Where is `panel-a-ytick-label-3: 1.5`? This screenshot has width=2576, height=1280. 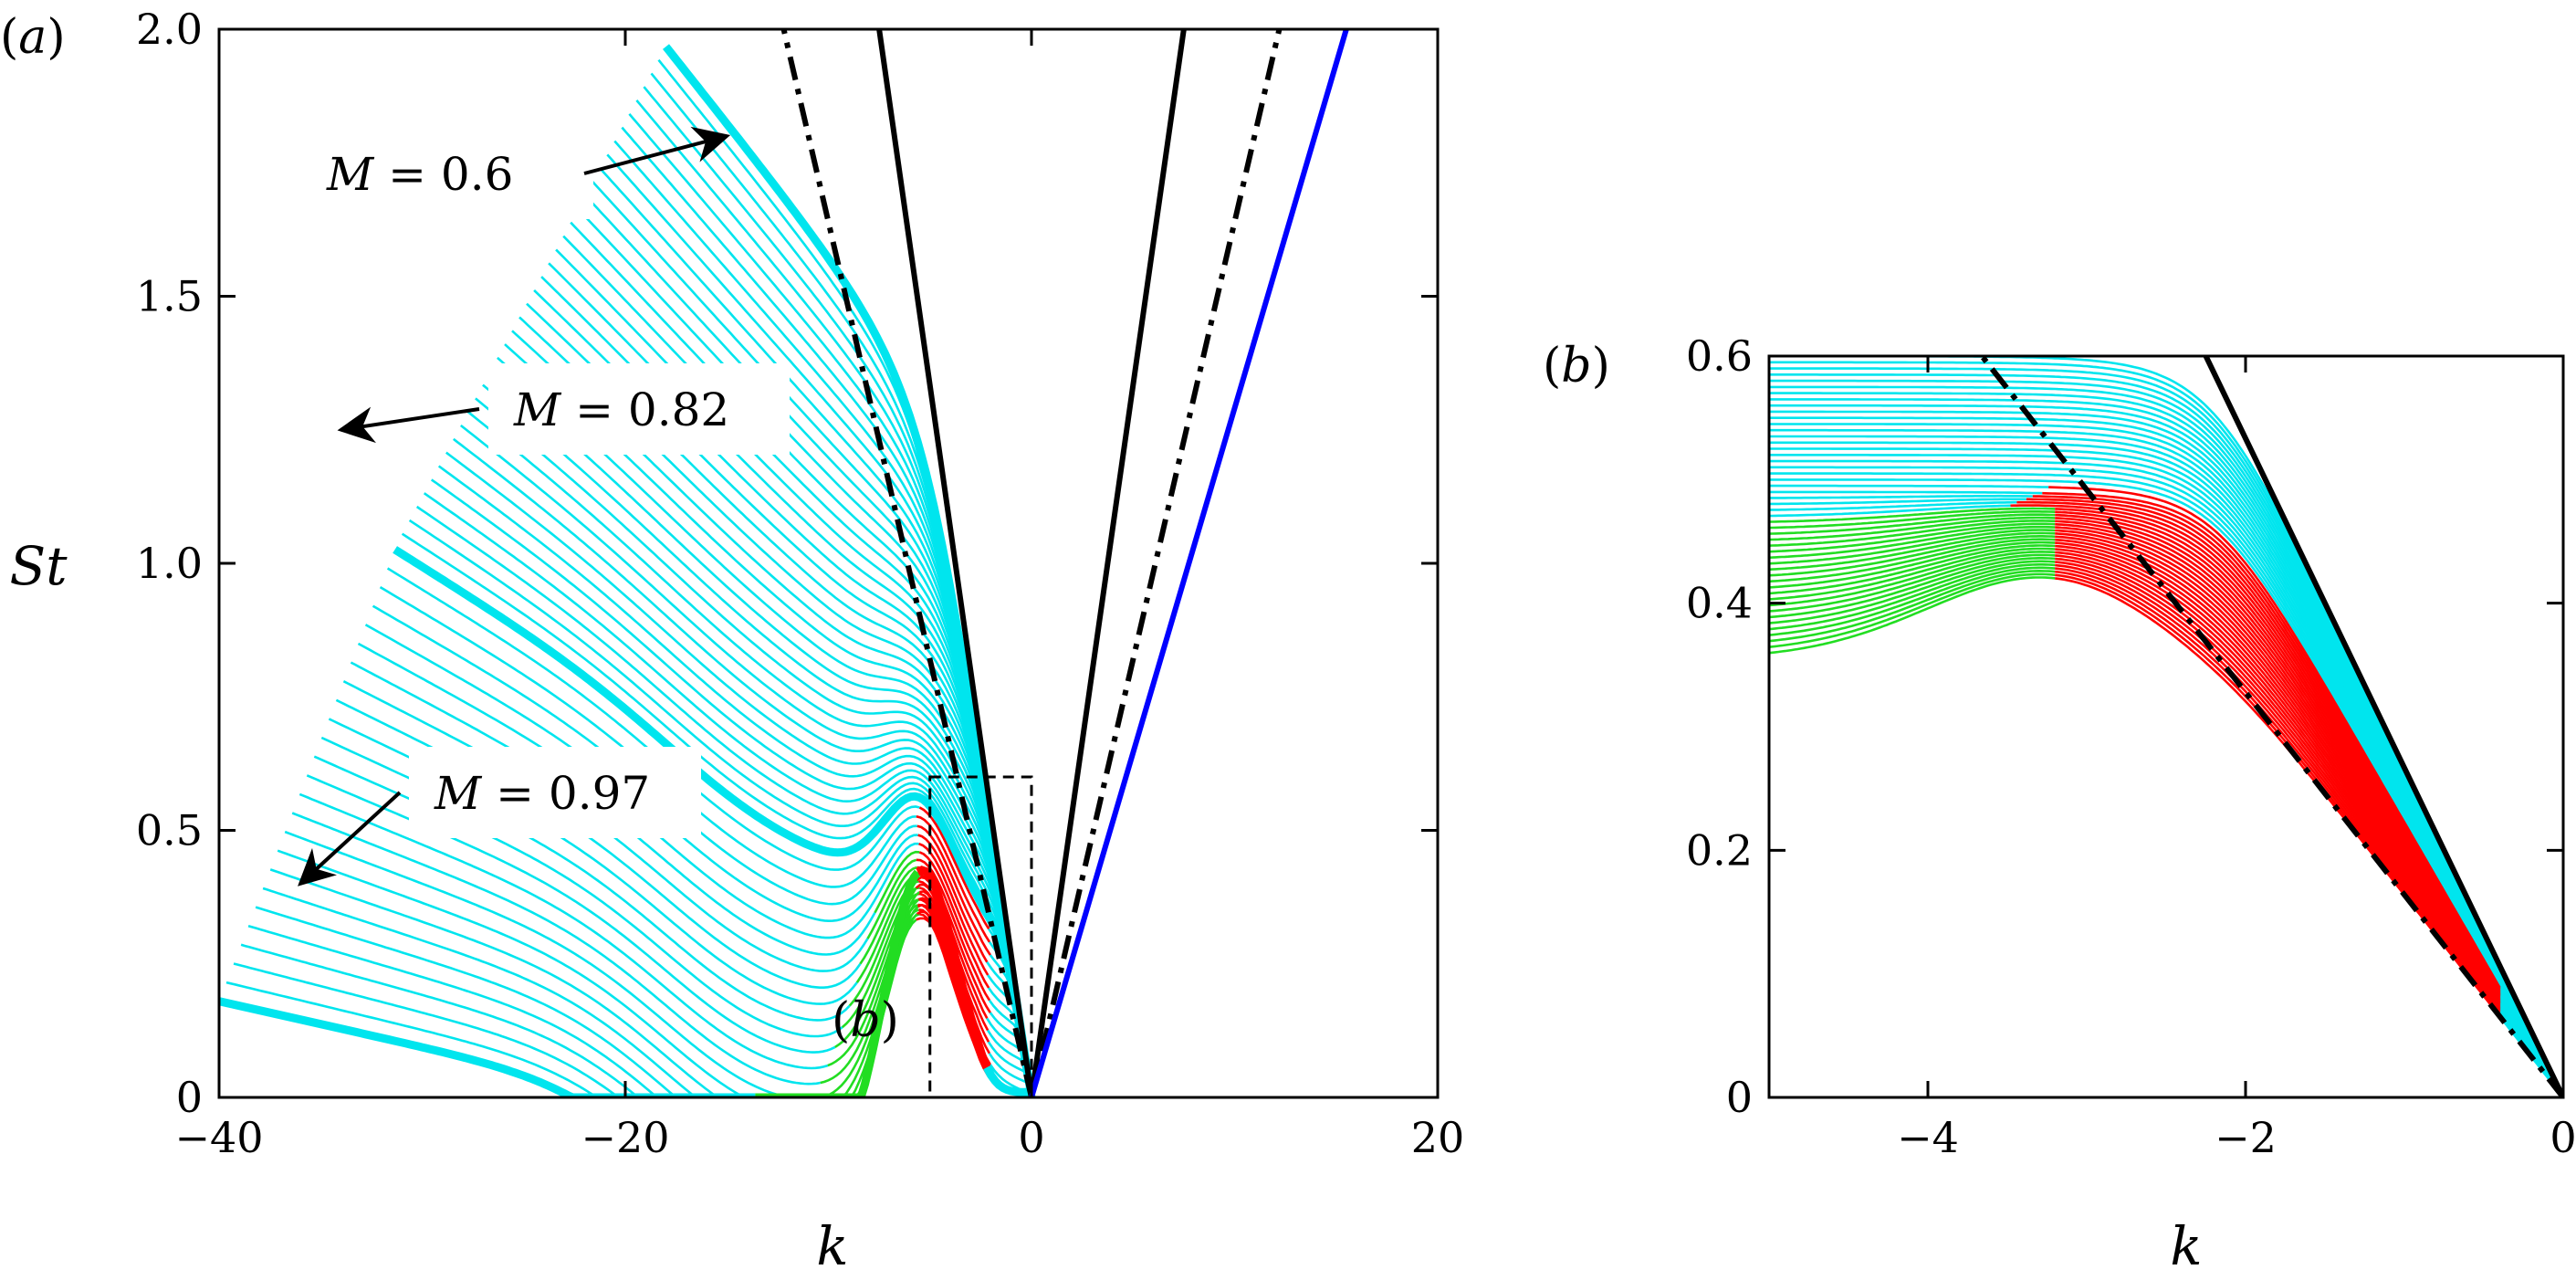
panel-a-ytick-label-3: 1.5 is located at coordinates (169, 296).